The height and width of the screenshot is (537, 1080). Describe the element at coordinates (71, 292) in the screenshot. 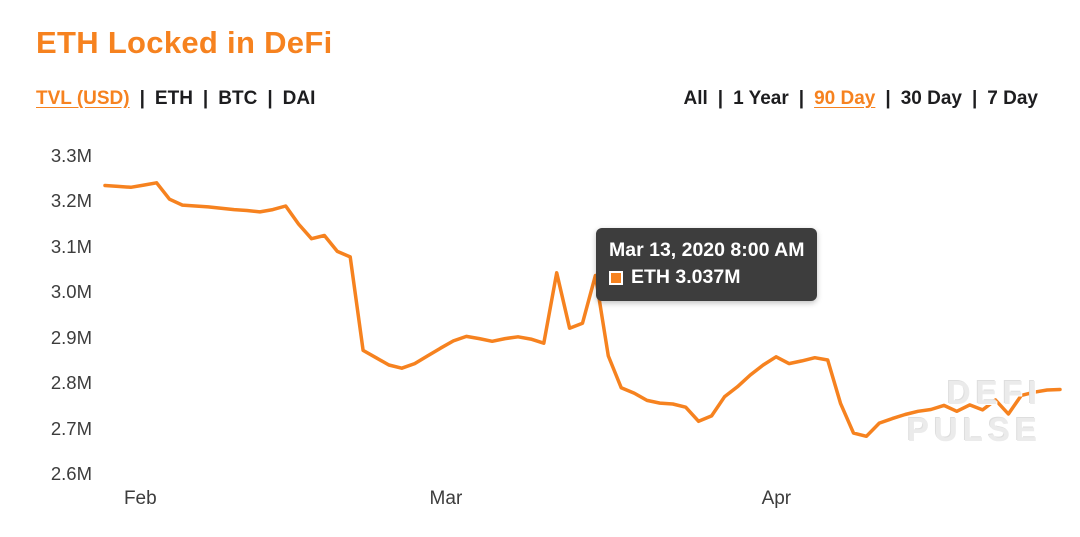

I see `y-tick-label: 3.0M` at that location.